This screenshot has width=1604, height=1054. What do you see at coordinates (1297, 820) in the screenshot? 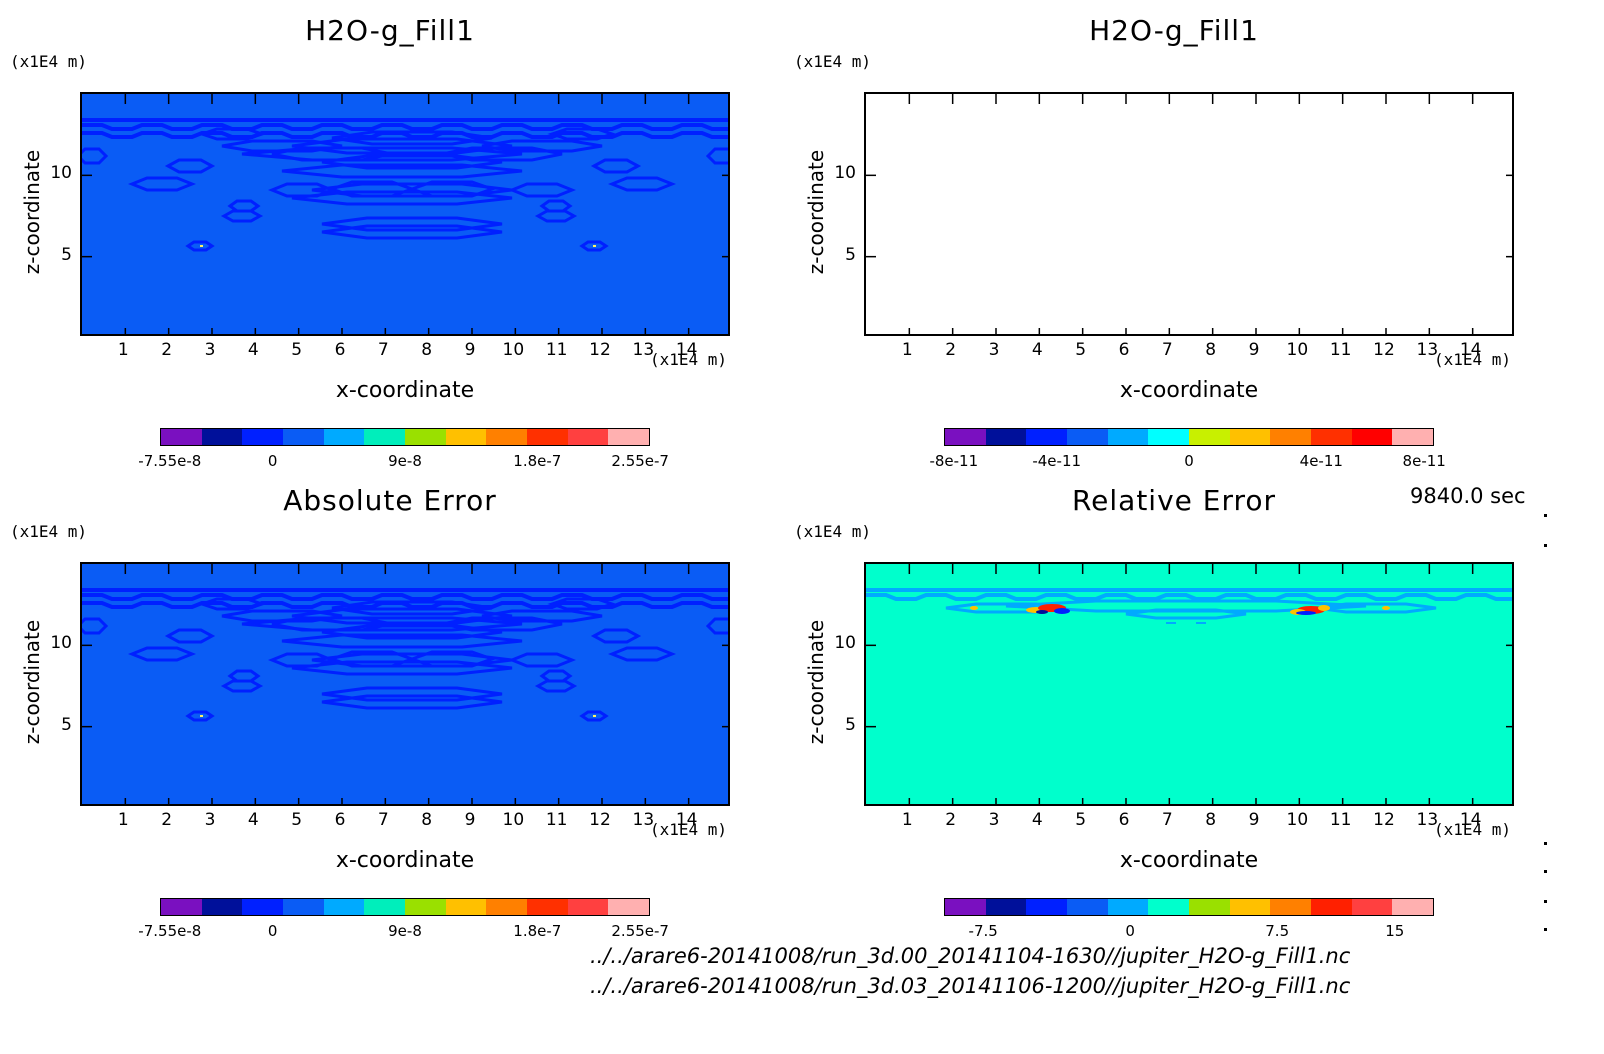
I see `x-tick-label: 10` at bounding box center [1297, 820].